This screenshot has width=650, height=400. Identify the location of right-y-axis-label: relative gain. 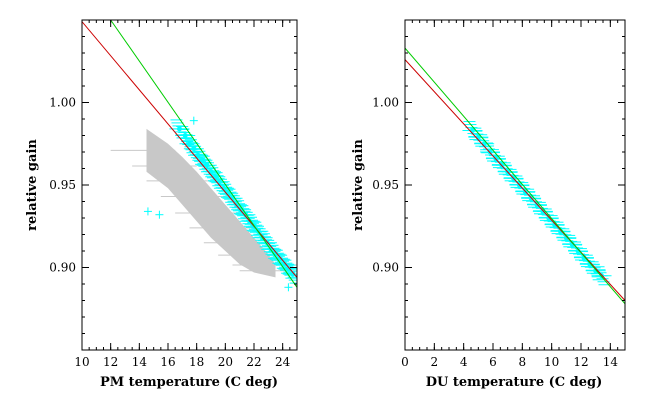
(358, 185).